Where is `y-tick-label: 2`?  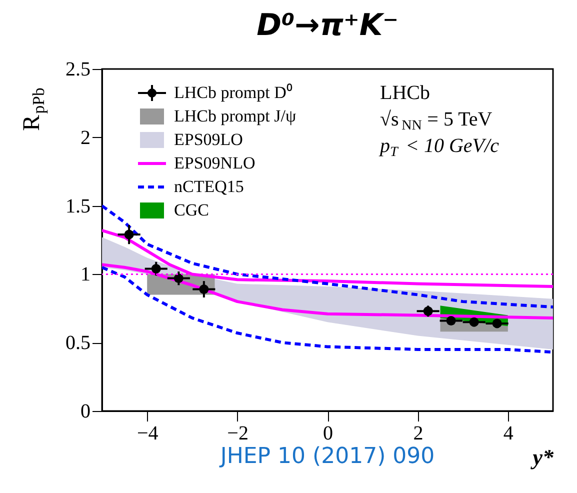
y-tick-label: 2 is located at coordinates (85, 137).